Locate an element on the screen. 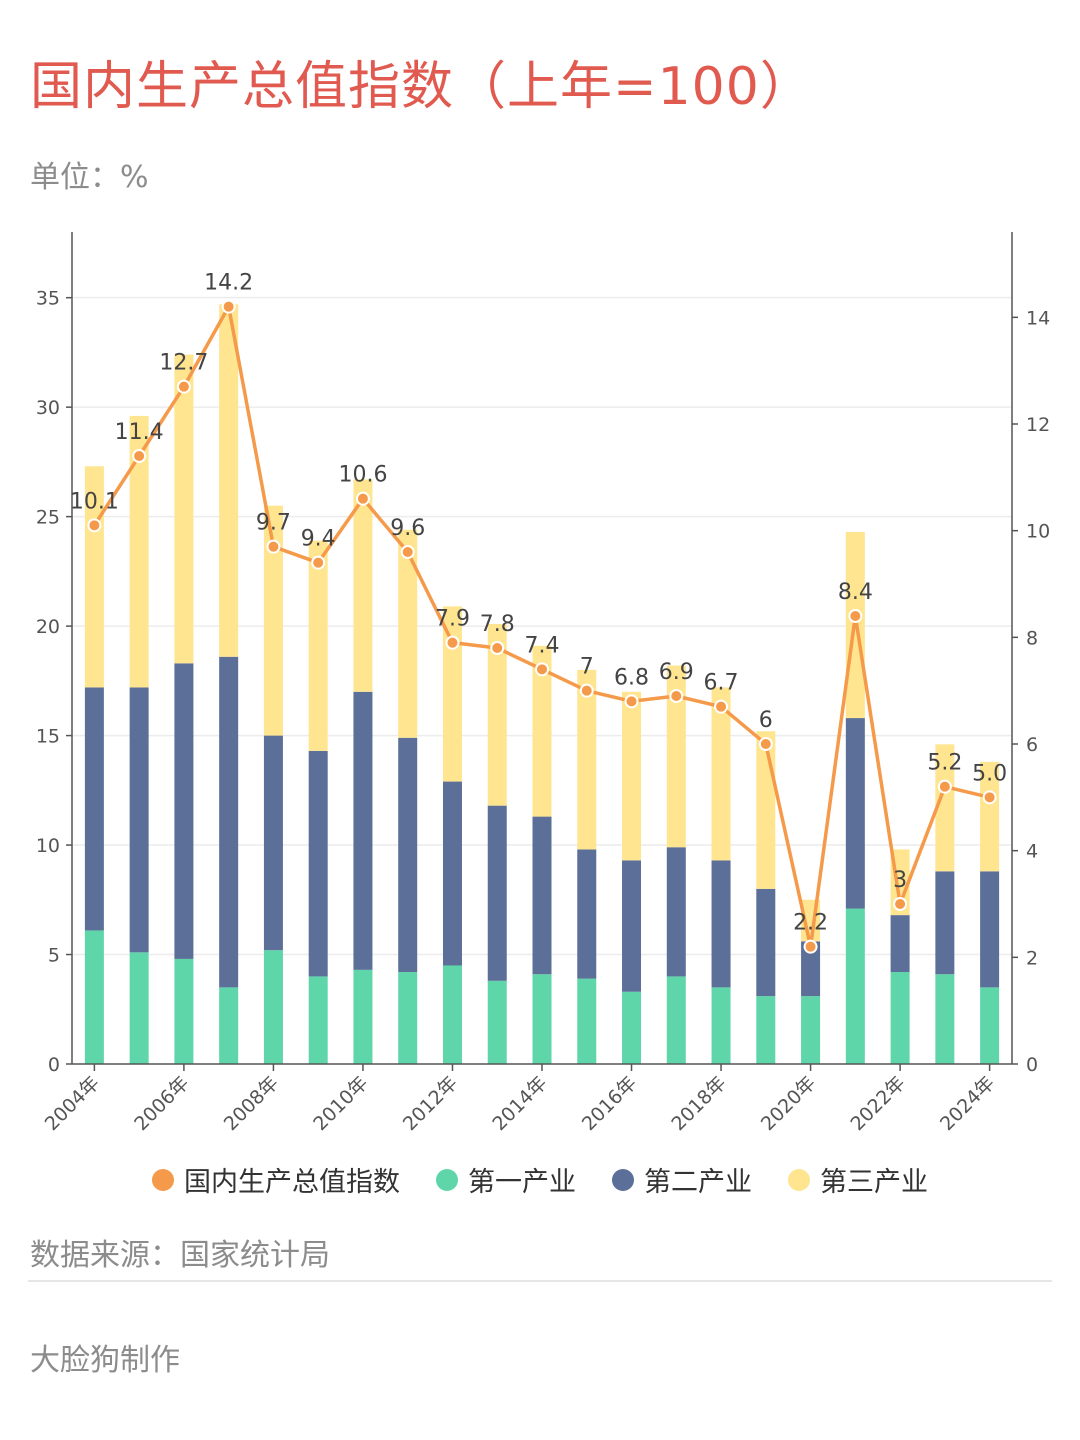  gdp-index-data-label: 9.4 is located at coordinates (318, 539).